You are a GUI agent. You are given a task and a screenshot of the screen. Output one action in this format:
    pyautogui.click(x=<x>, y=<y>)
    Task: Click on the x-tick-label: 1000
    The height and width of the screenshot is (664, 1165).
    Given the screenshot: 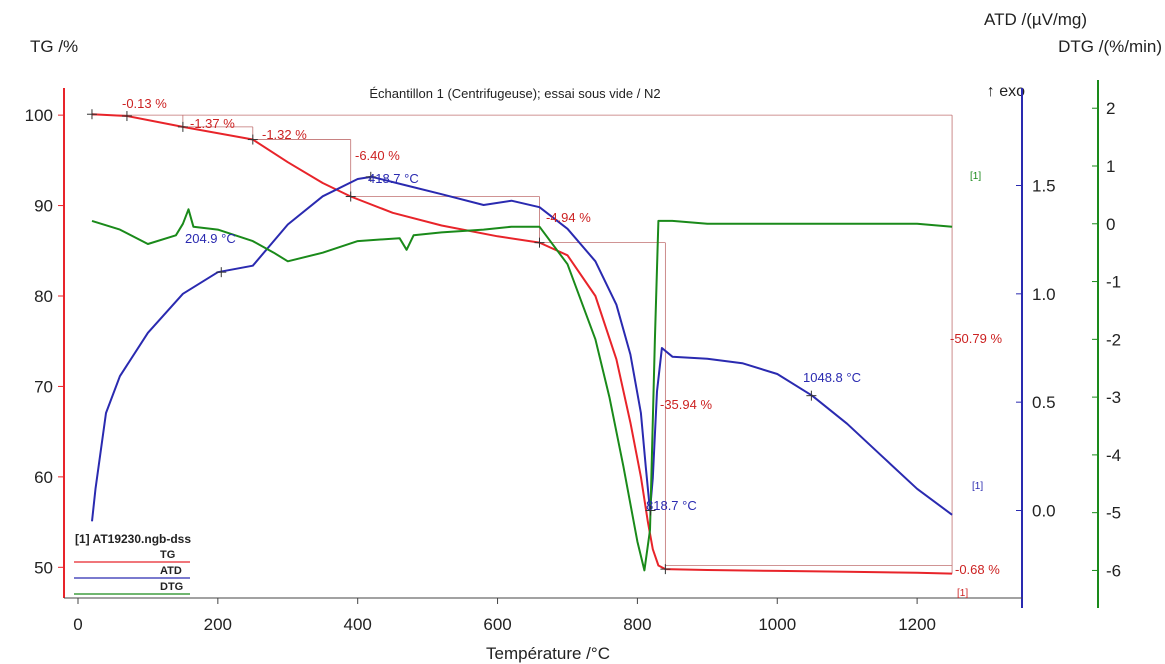 What is the action you would take?
    pyautogui.click(x=777, y=624)
    